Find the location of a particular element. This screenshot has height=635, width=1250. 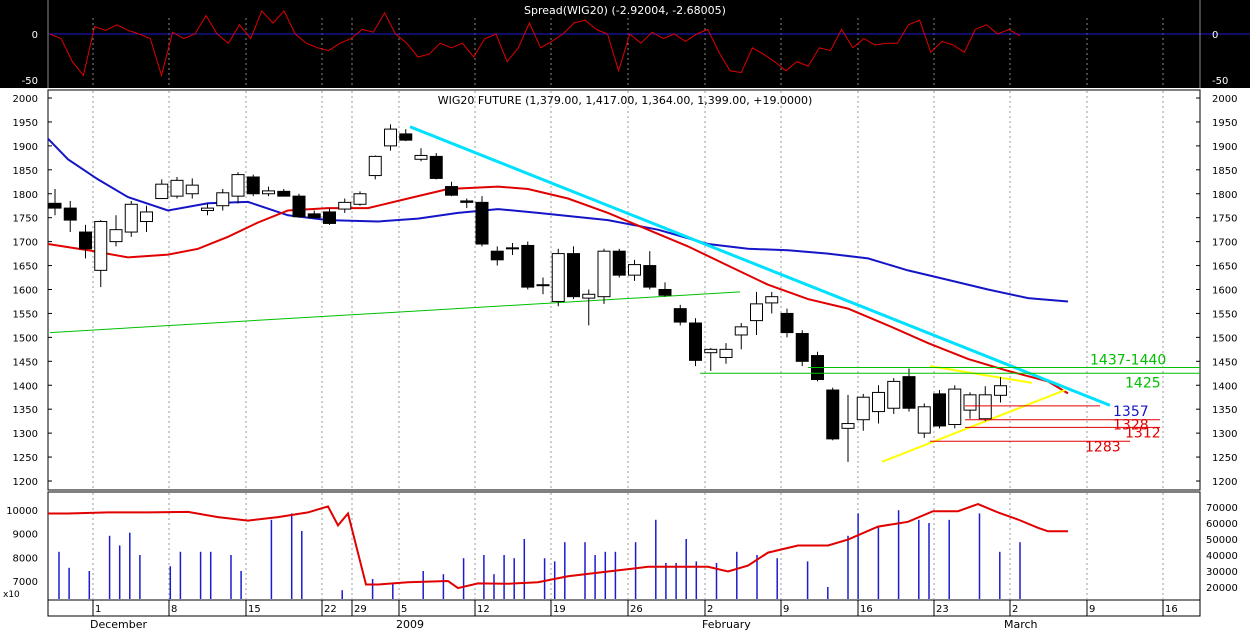

spread-tick-label-right: 0 is located at coordinates (1215, 35).